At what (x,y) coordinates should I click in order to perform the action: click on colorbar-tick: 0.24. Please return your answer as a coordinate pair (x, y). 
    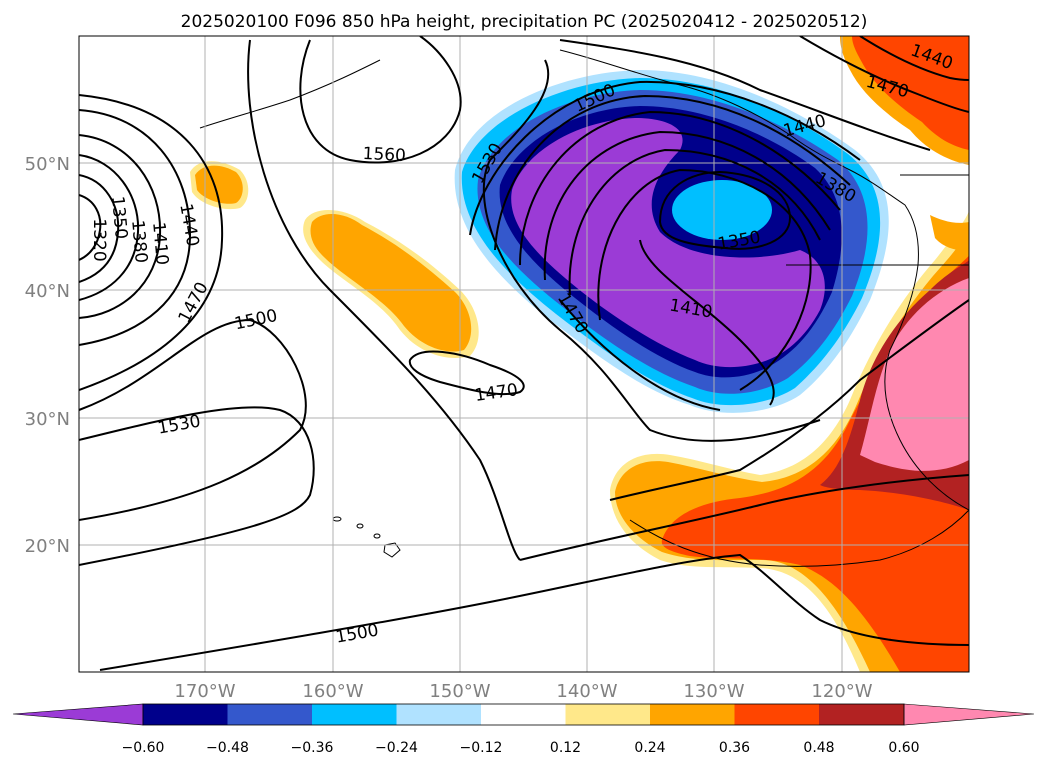
    Looking at the image, I should click on (649, 748).